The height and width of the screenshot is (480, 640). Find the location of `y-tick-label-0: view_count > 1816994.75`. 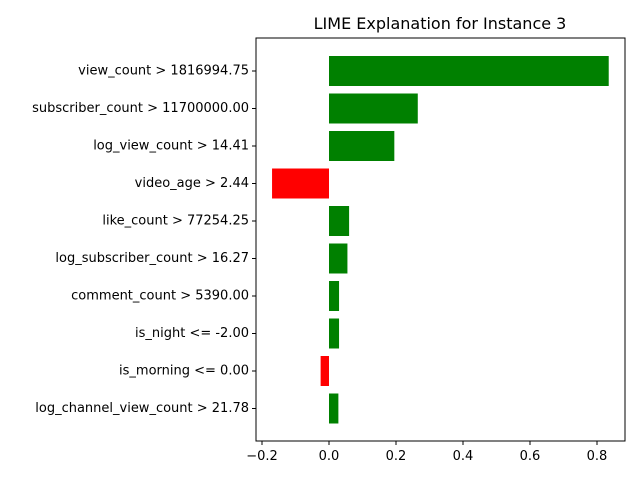

y-tick-label-0: view_count > 1816994.75 is located at coordinates (163, 71).